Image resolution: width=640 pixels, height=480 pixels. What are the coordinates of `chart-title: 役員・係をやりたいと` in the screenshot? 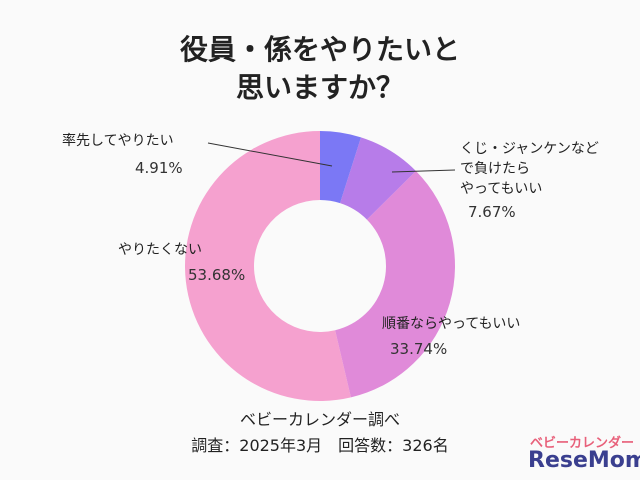 It's located at (319, 49).